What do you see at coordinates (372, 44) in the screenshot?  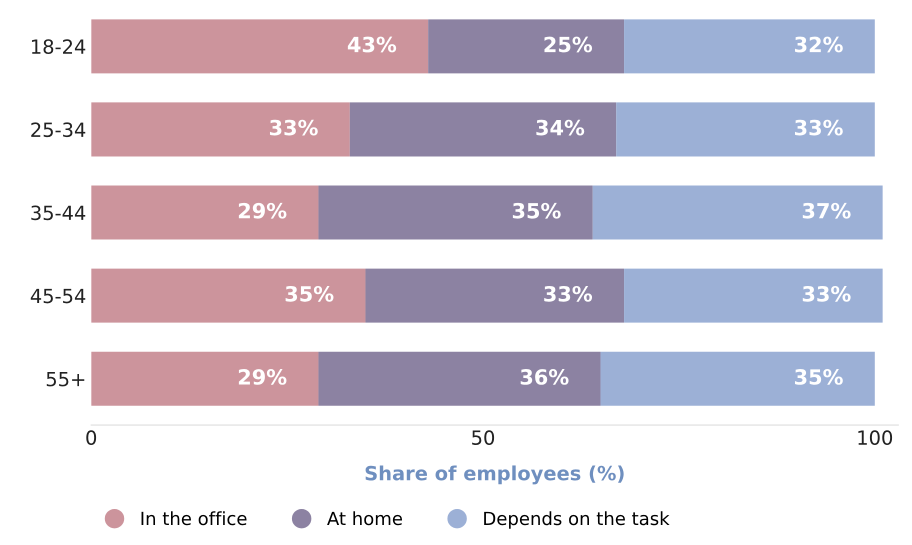 I see `data-label: 43%` at bounding box center [372, 44].